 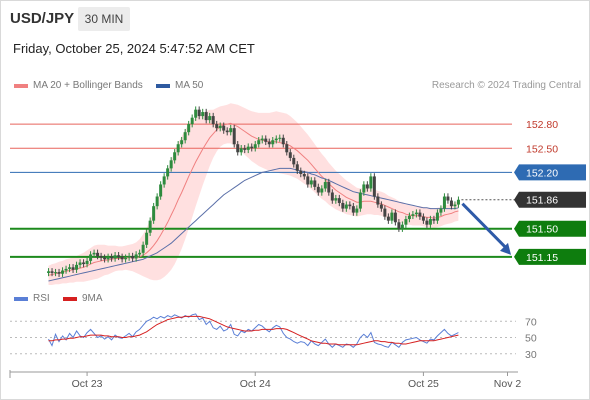 I want to click on interval-badge: 30 MIN, so click(x=104, y=19).